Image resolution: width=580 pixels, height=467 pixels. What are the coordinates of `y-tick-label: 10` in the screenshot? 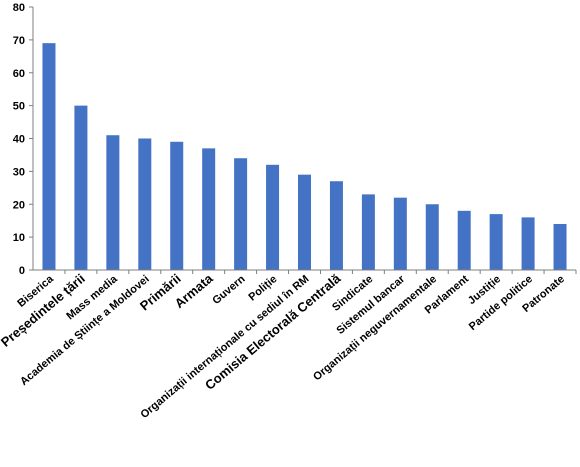 It's located at (19, 238).